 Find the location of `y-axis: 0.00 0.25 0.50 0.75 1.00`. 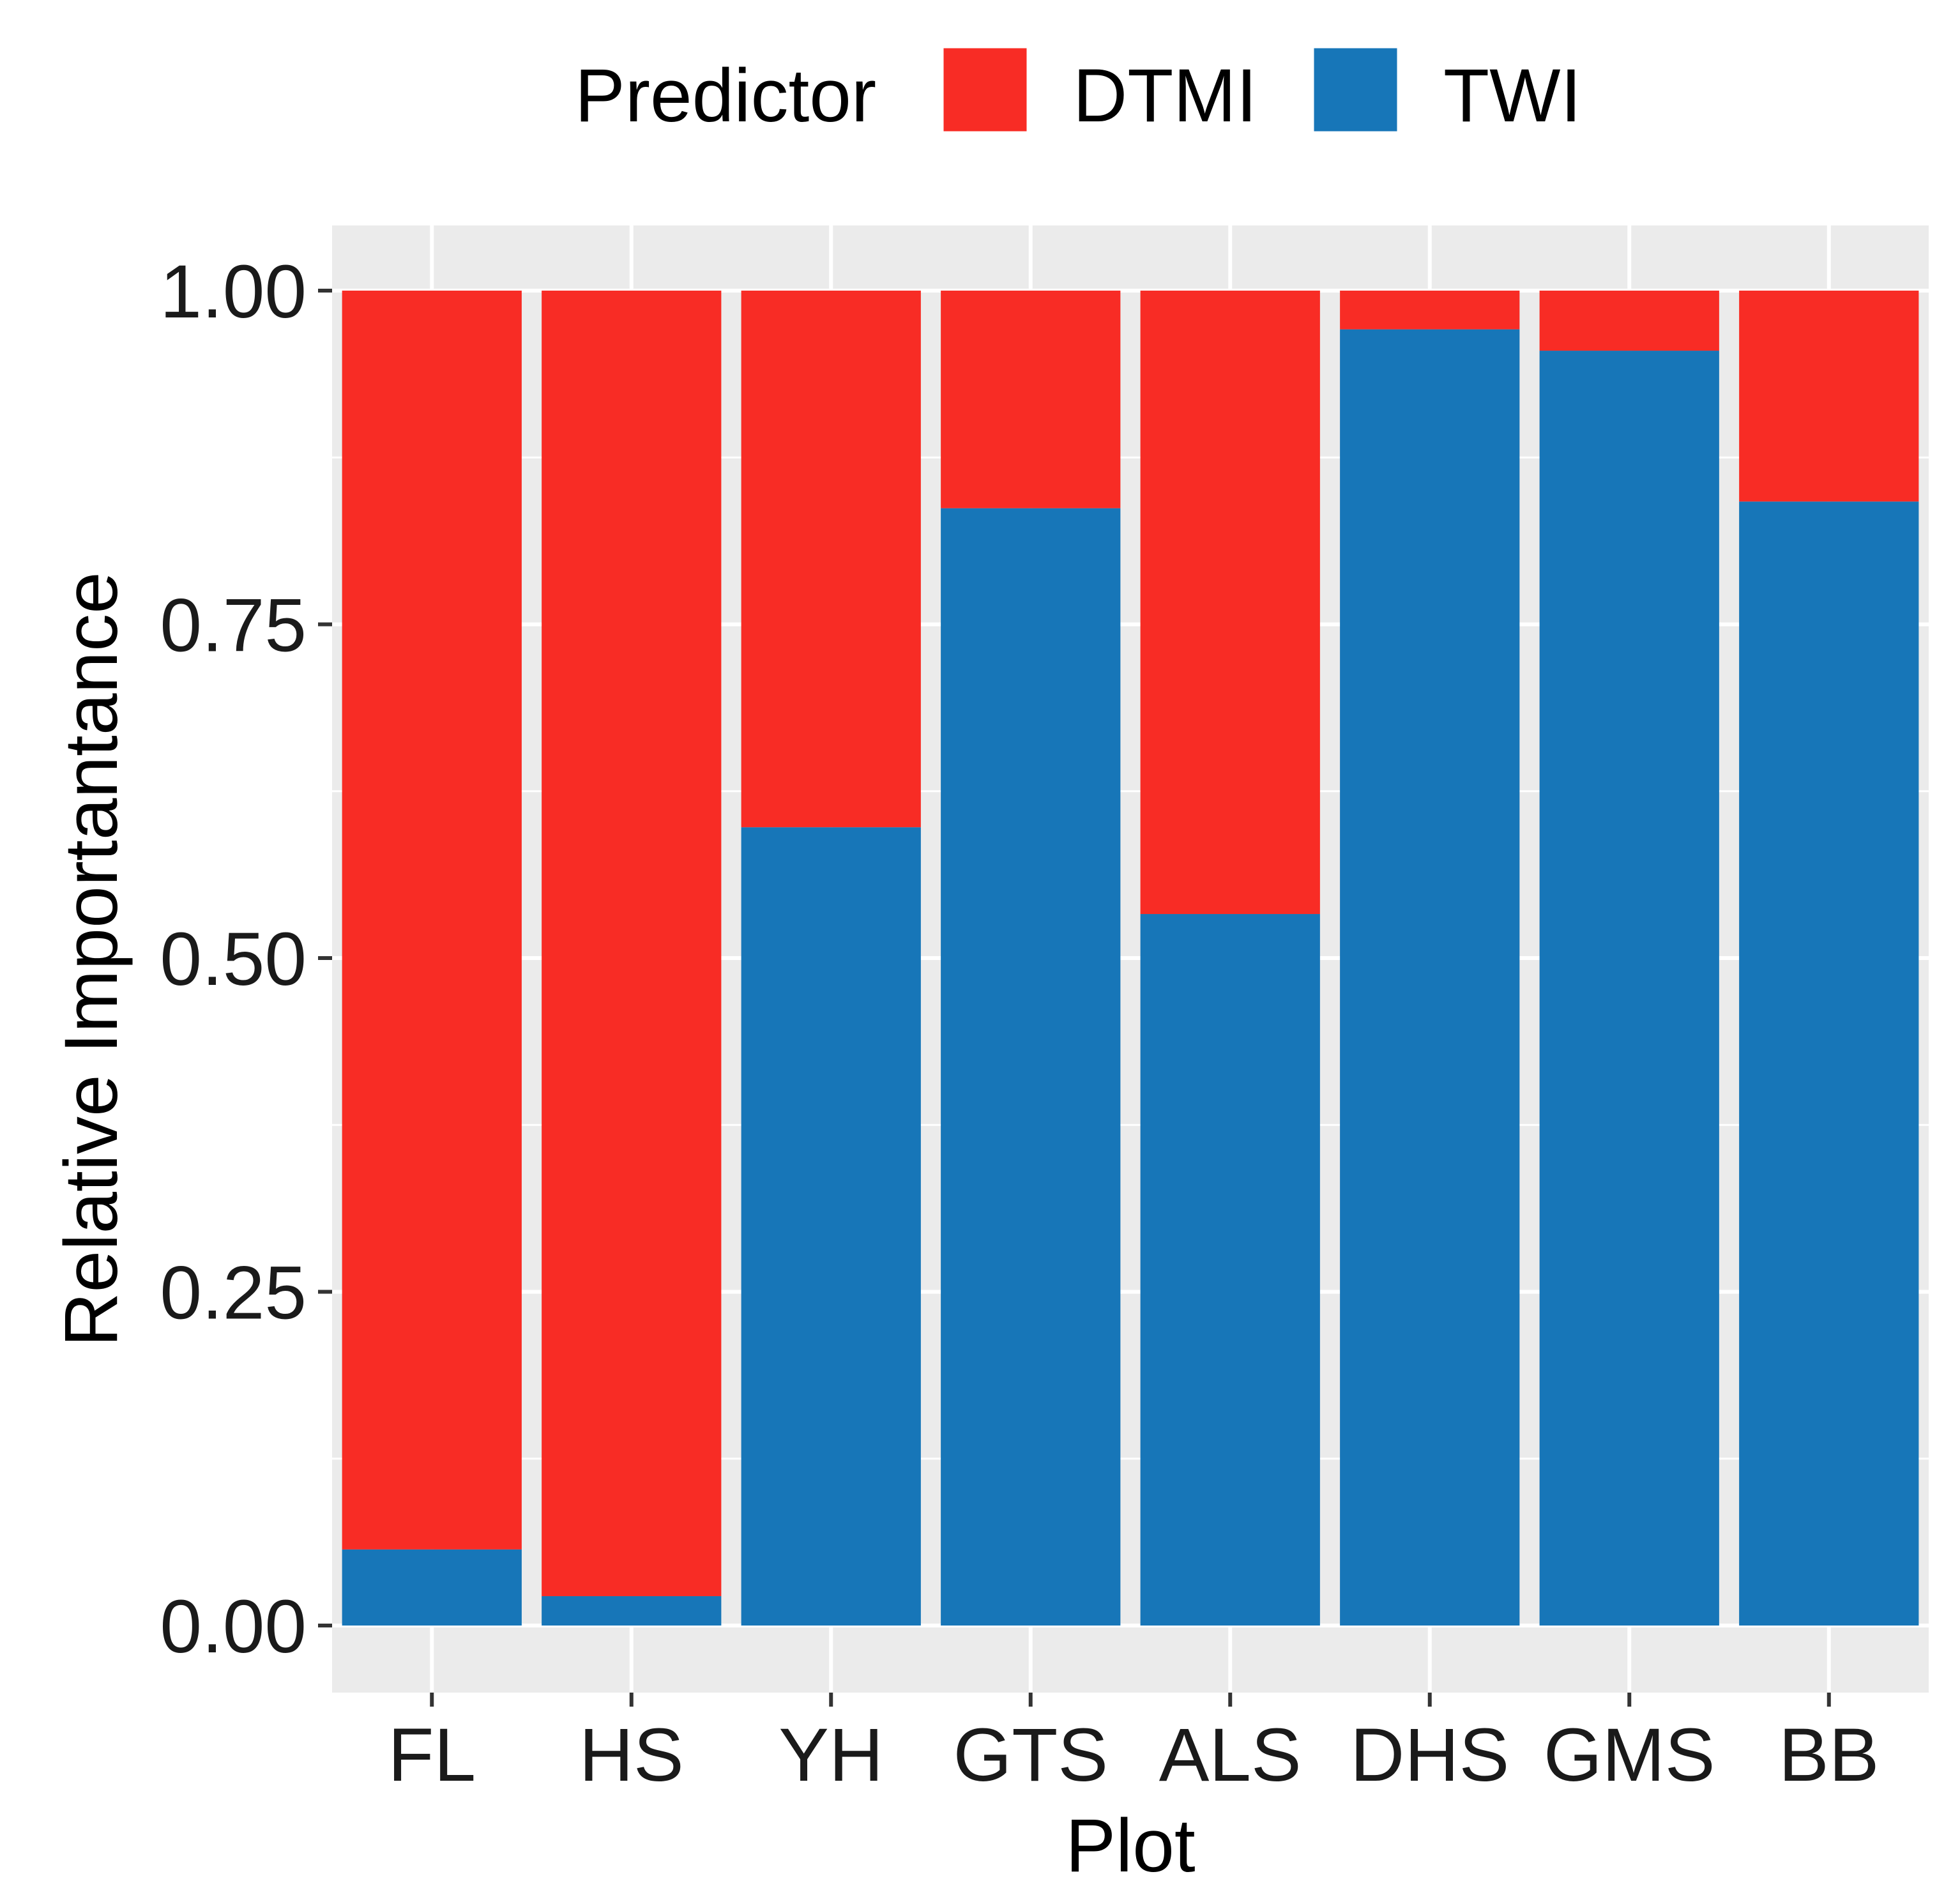

y-axis: 0.00 0.25 0.50 0.75 1.00 is located at coordinates (246, 959).